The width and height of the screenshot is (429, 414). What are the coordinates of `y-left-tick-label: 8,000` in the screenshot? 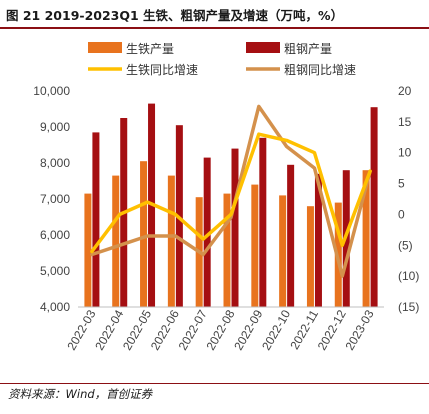 It's located at (55, 163).